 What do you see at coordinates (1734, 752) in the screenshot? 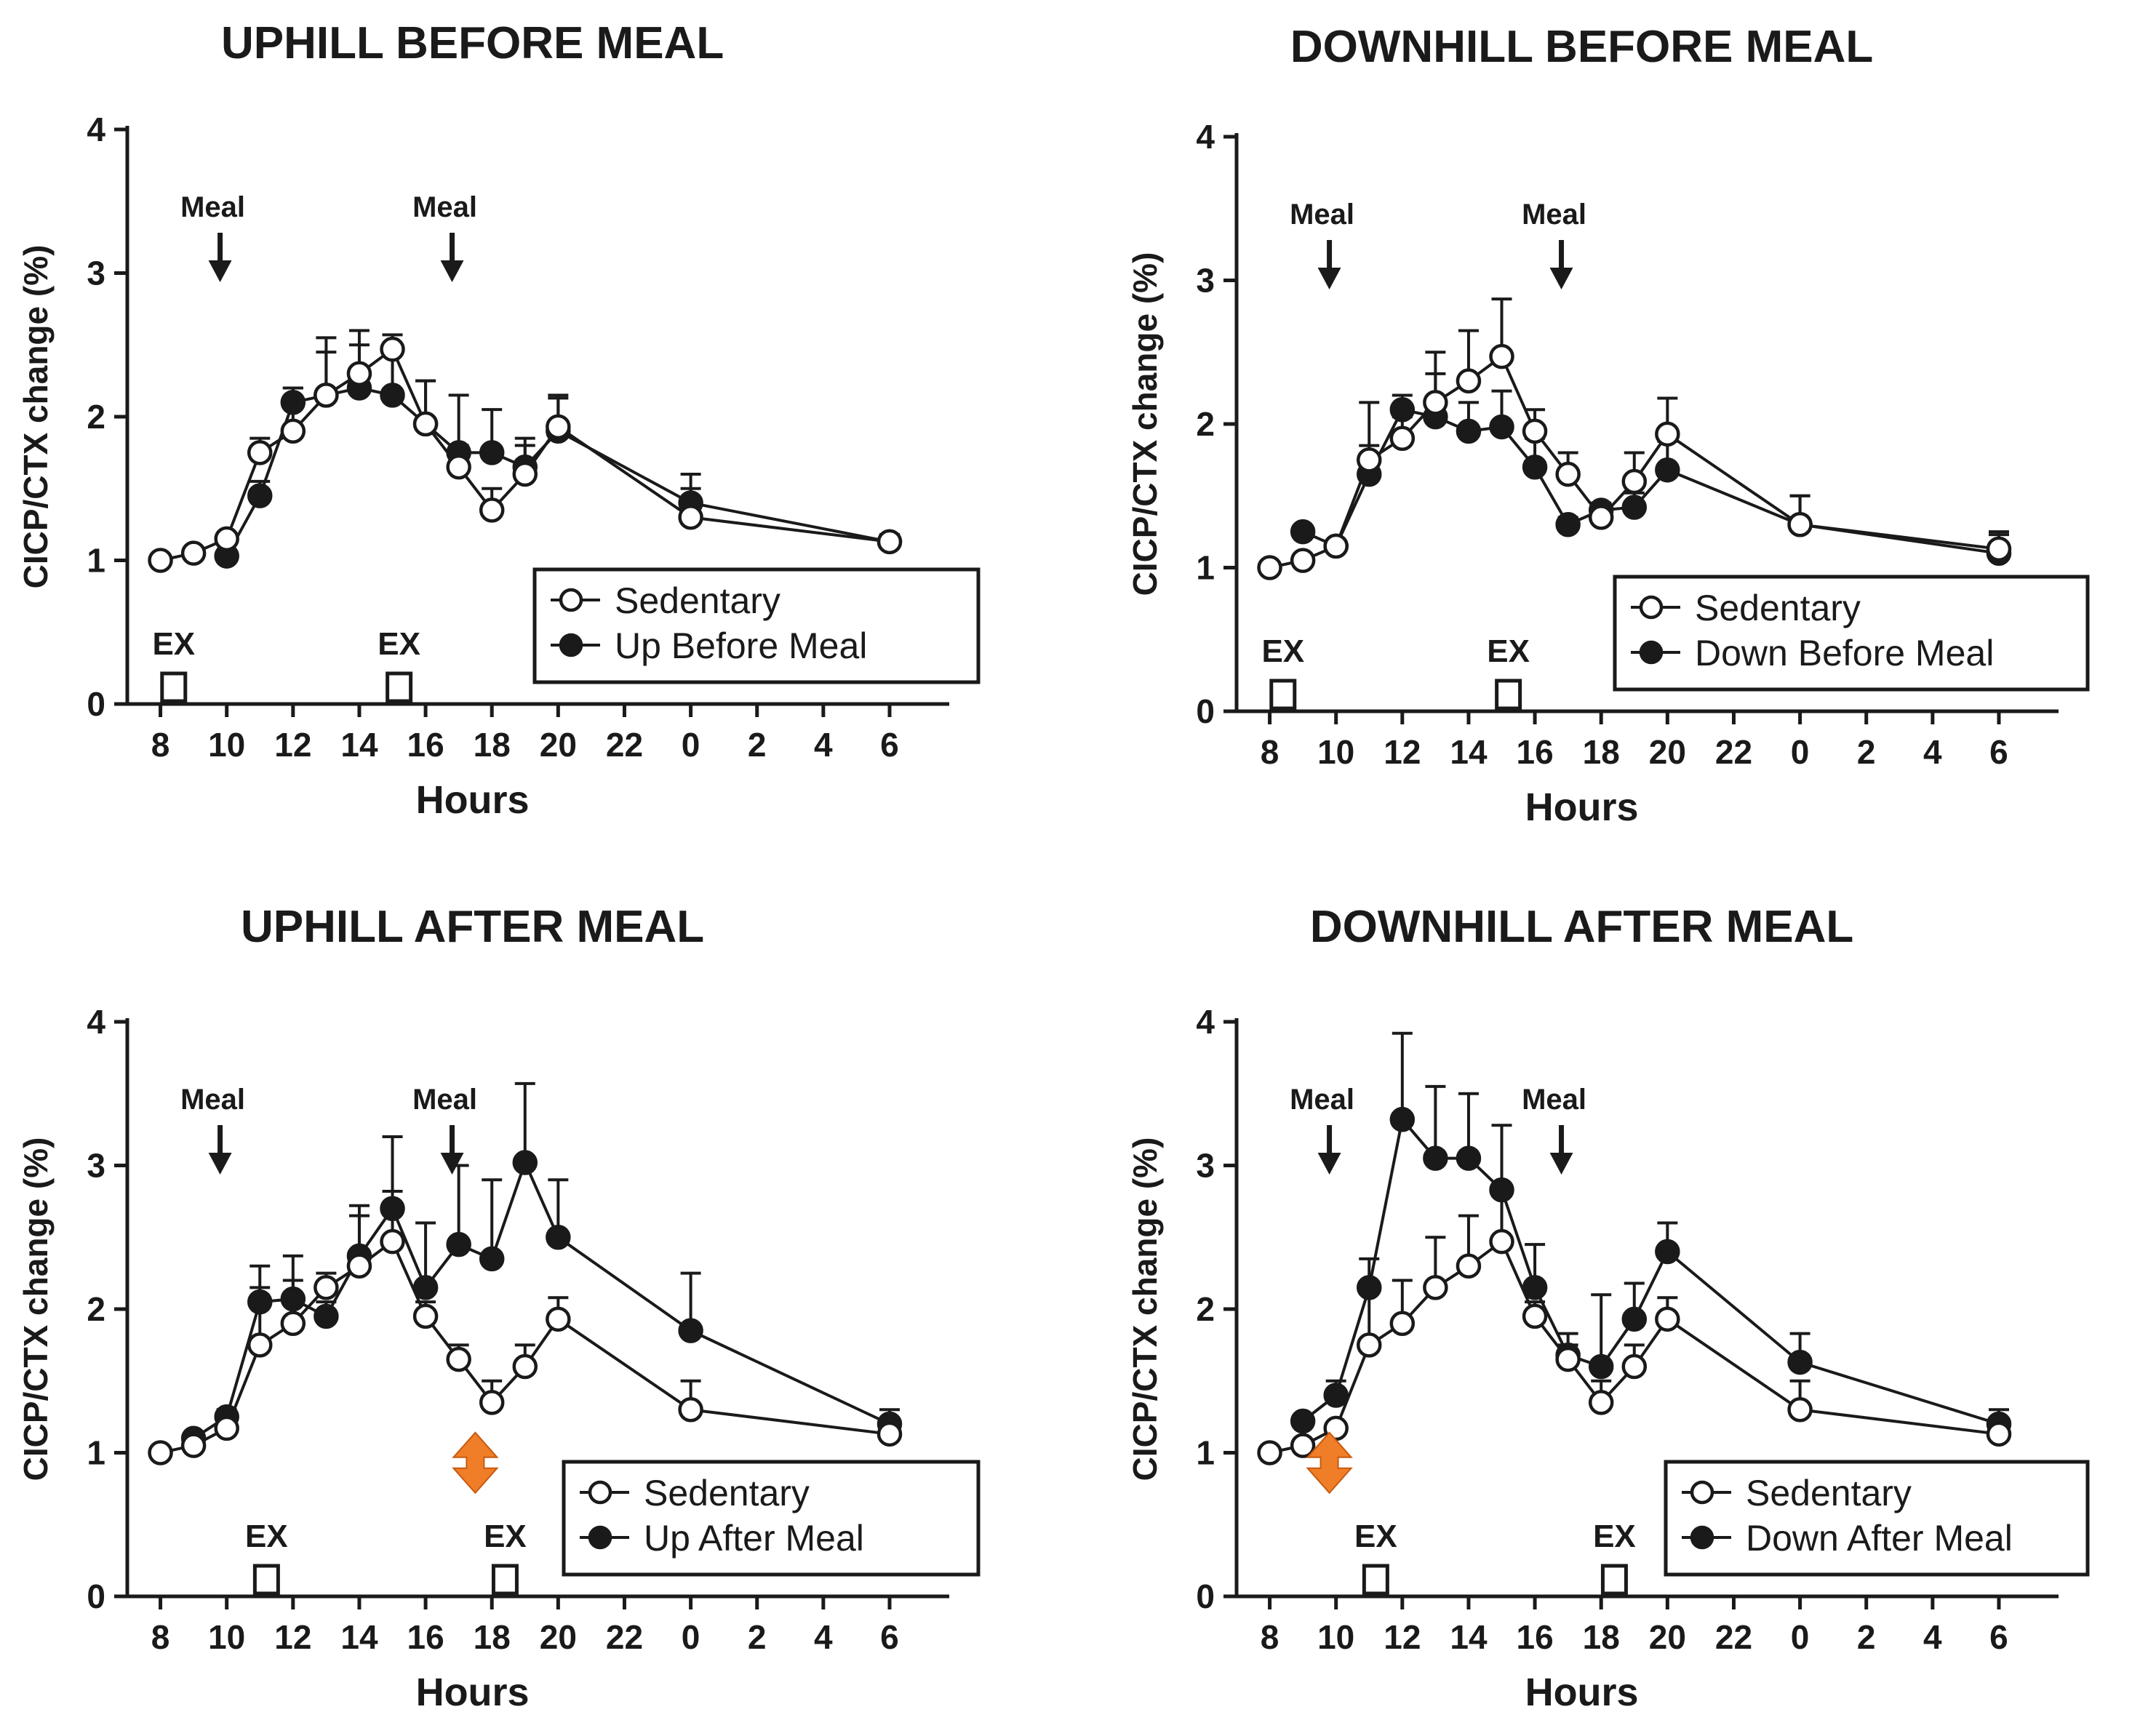
I see `x-tick-label: 22` at bounding box center [1734, 752].